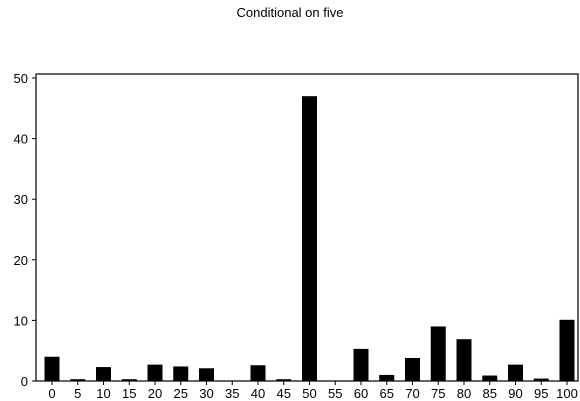 The width and height of the screenshot is (580, 401). I want to click on x-tick-label-80: 80, so click(464, 393).